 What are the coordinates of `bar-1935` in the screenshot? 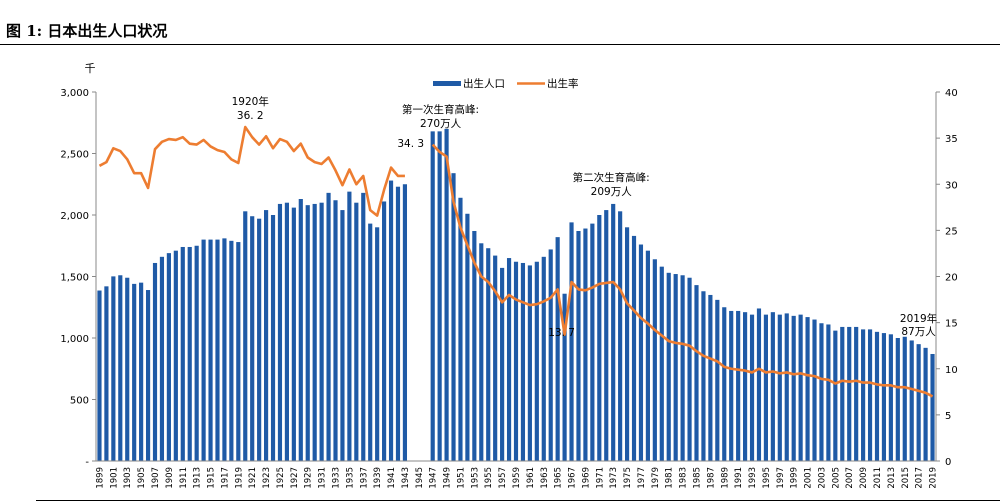 It's located at (349, 326).